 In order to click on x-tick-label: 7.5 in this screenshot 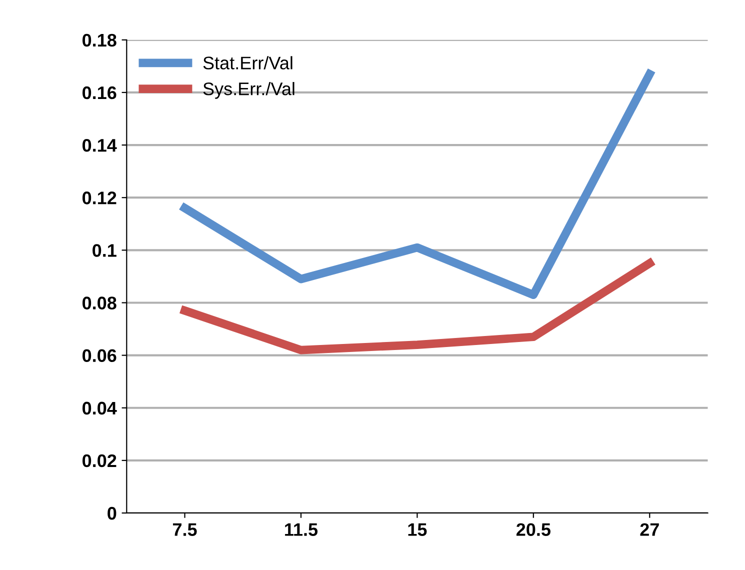, I will do `click(184, 529)`.